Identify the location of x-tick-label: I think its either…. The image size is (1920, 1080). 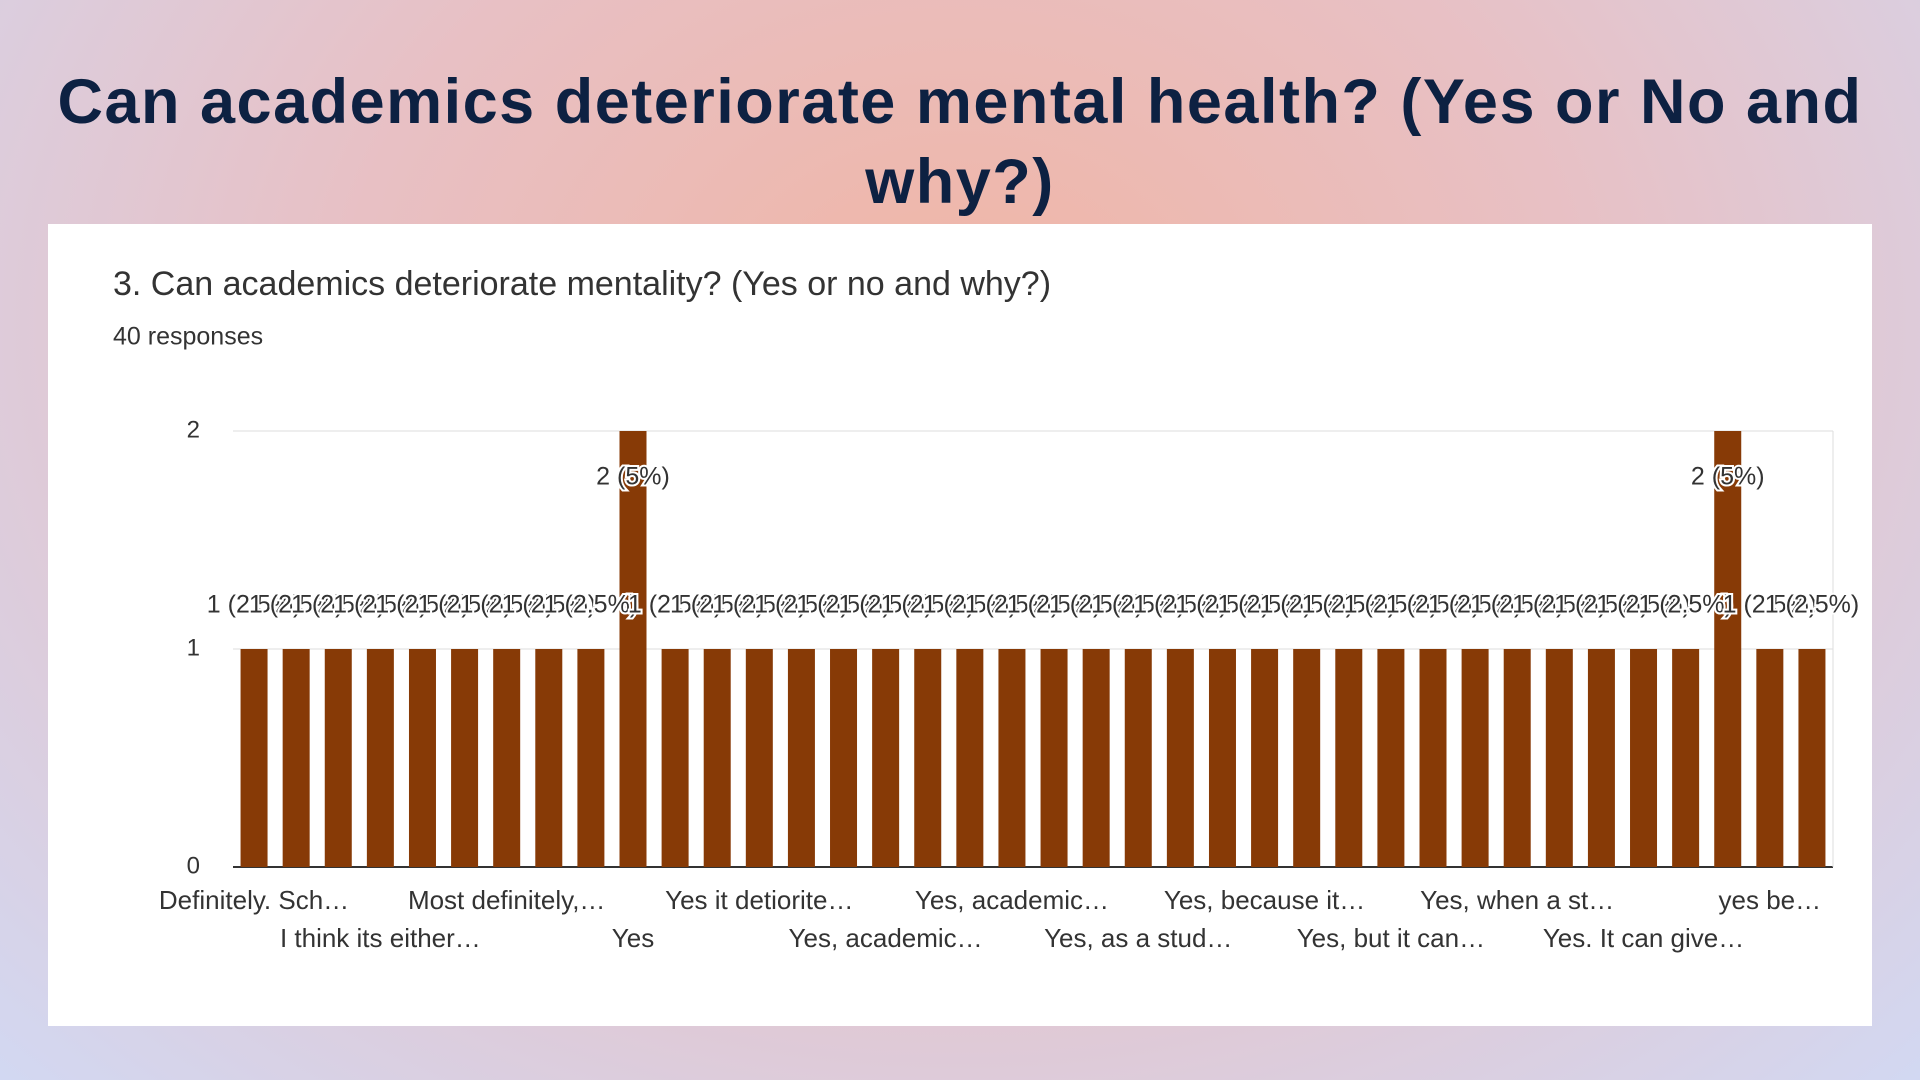
(380, 938).